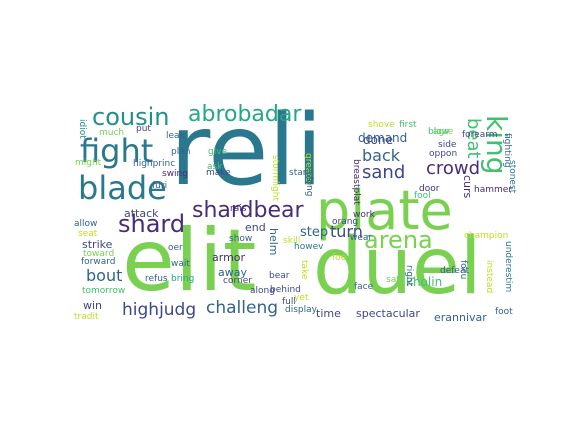  Describe the element at coordinates (275, 178) in the screenshot. I see `word-stormlight: stormlight` at that location.